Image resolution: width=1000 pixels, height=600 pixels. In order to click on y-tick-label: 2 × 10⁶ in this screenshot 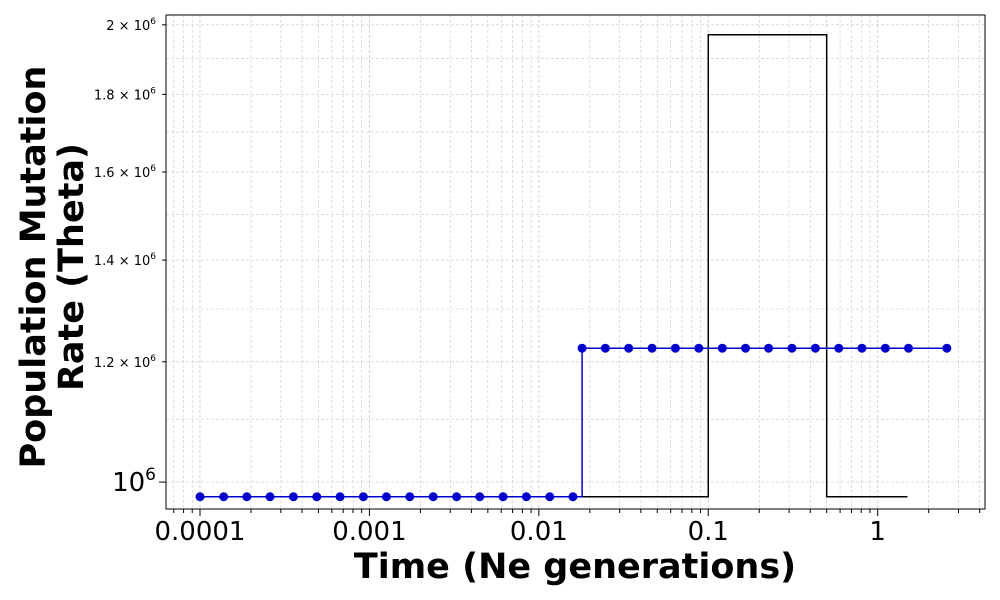, I will do `click(131, 25)`.